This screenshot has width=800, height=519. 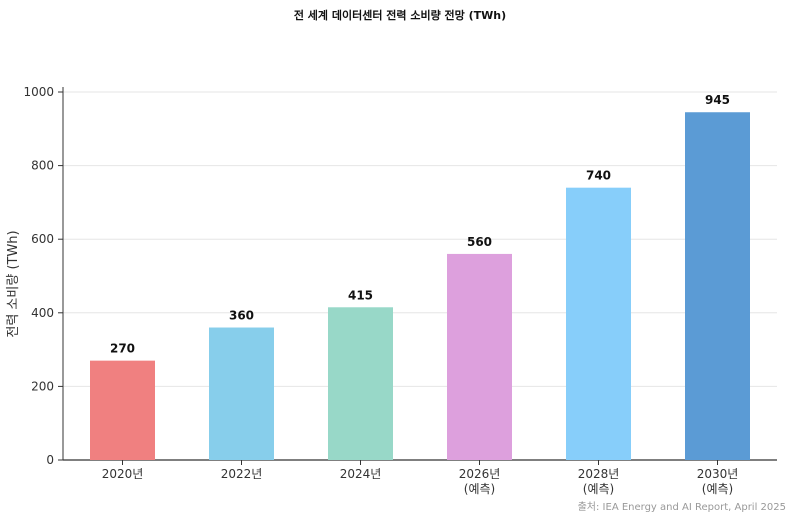 What do you see at coordinates (479, 242) in the screenshot?
I see `data-label: 560` at bounding box center [479, 242].